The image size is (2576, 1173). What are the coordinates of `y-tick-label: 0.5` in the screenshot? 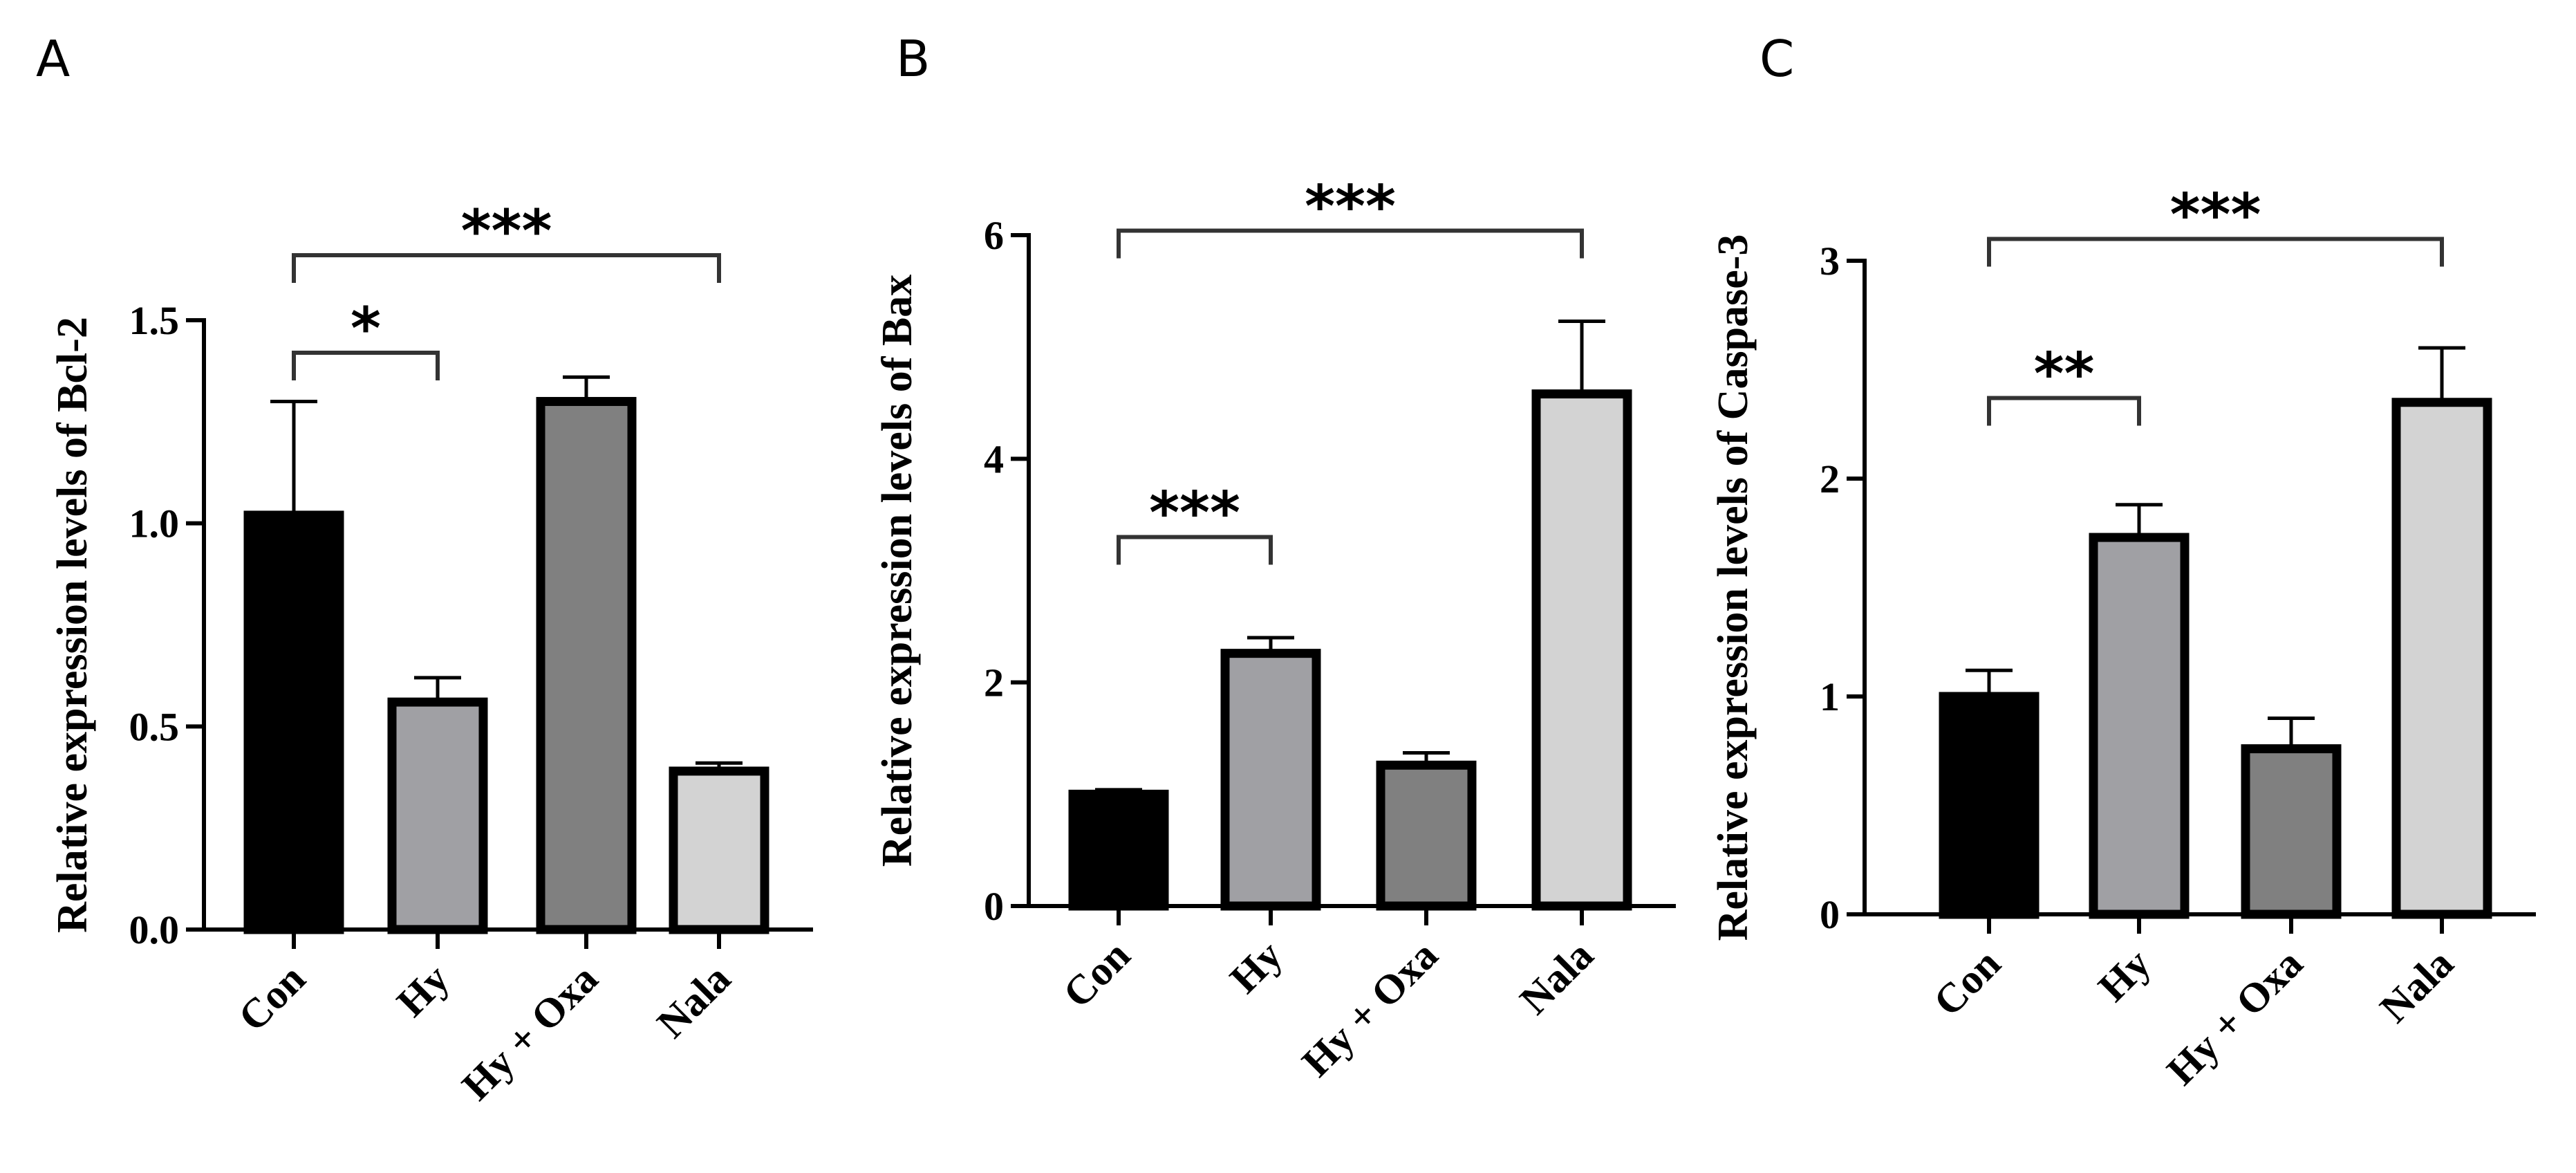 It's located at (154, 726).